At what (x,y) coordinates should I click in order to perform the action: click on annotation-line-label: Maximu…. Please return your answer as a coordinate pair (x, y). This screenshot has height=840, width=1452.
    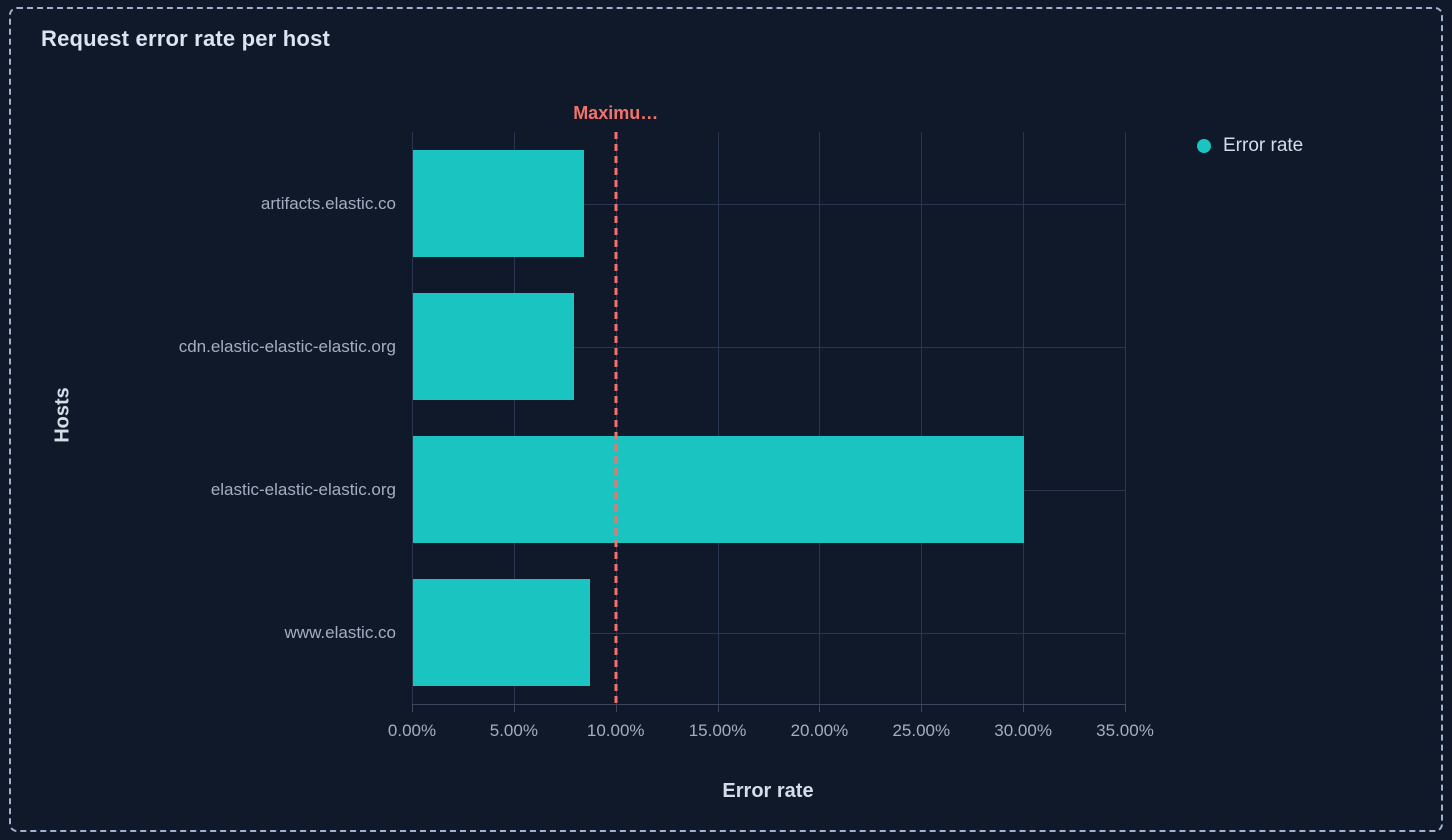
    Looking at the image, I should click on (616, 113).